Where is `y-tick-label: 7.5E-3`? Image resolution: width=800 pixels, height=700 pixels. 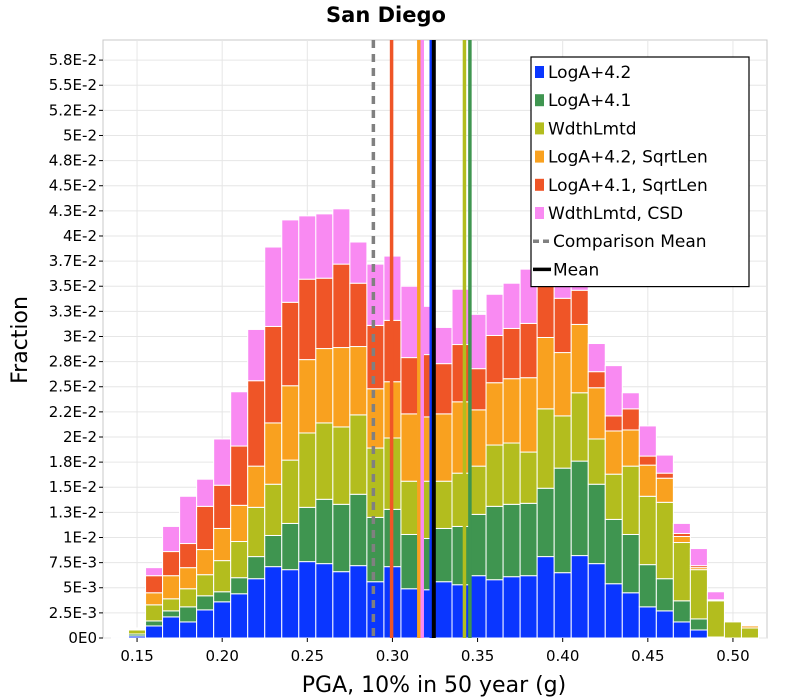 y-tick-label: 7.5E-3 is located at coordinates (73, 563).